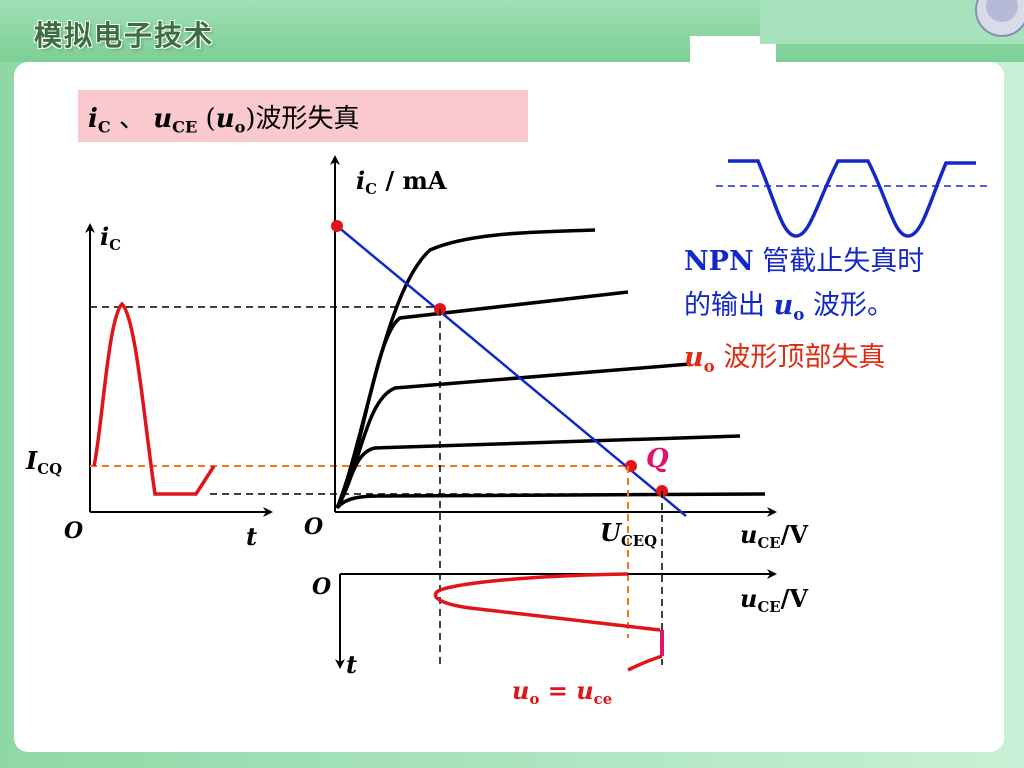  I want to click on slide-title-box: iC 、 uCE (uo)波形失真, so click(303, 116).